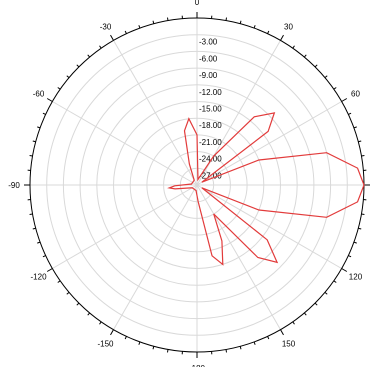 The image size is (374, 367). What do you see at coordinates (208, 58) in the screenshot?
I see `radial-tick-label: -6.00` at bounding box center [208, 58].